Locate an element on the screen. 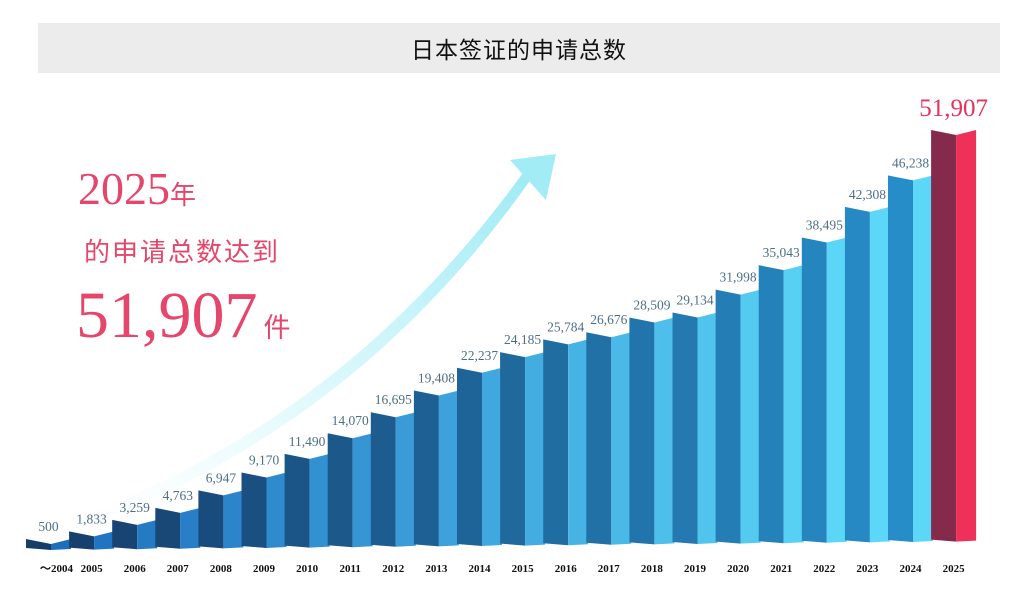  callout-total: 51,907 件 is located at coordinates (183, 316).